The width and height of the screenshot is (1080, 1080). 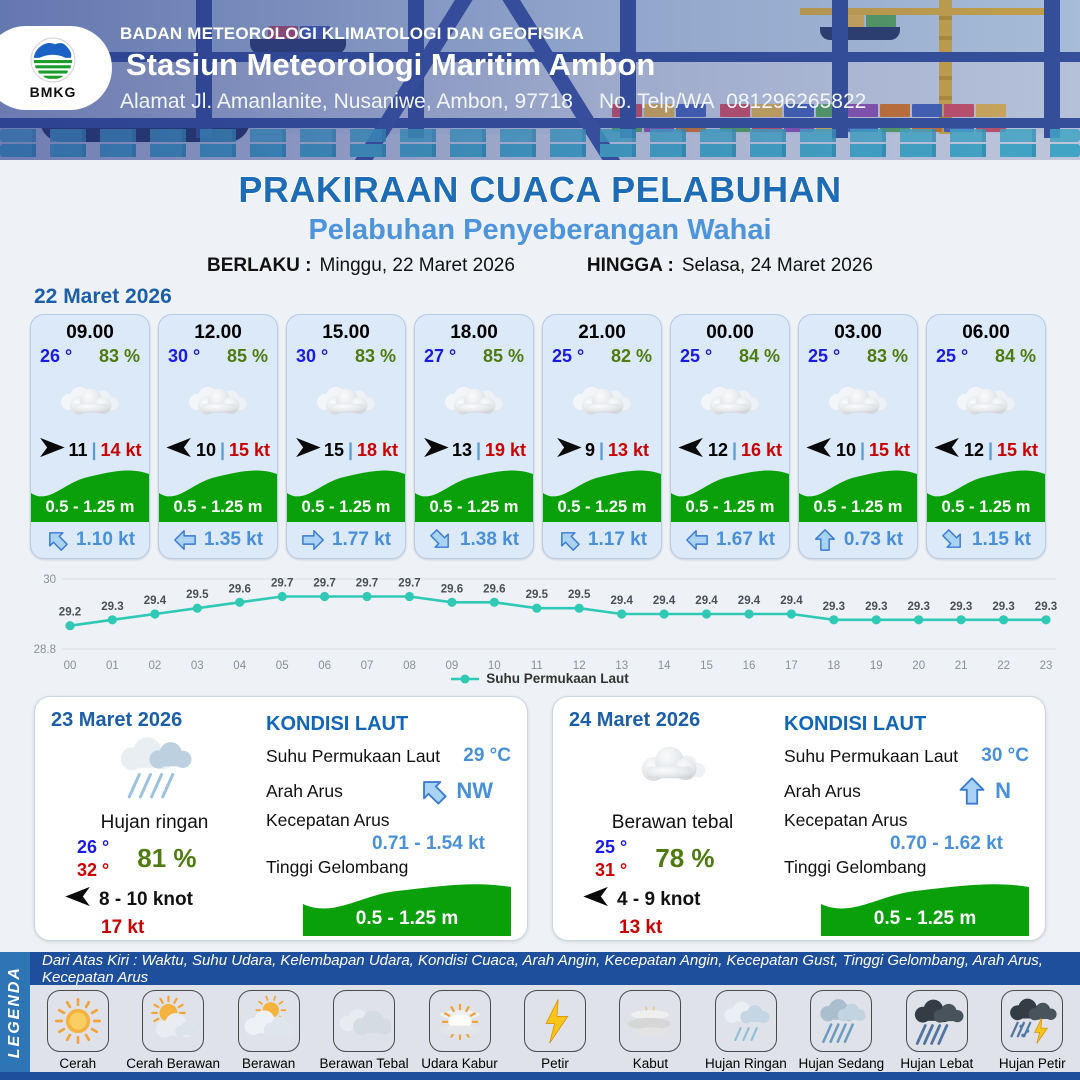 I want to click on legend-item-label: Kabut, so click(x=650, y=1063).